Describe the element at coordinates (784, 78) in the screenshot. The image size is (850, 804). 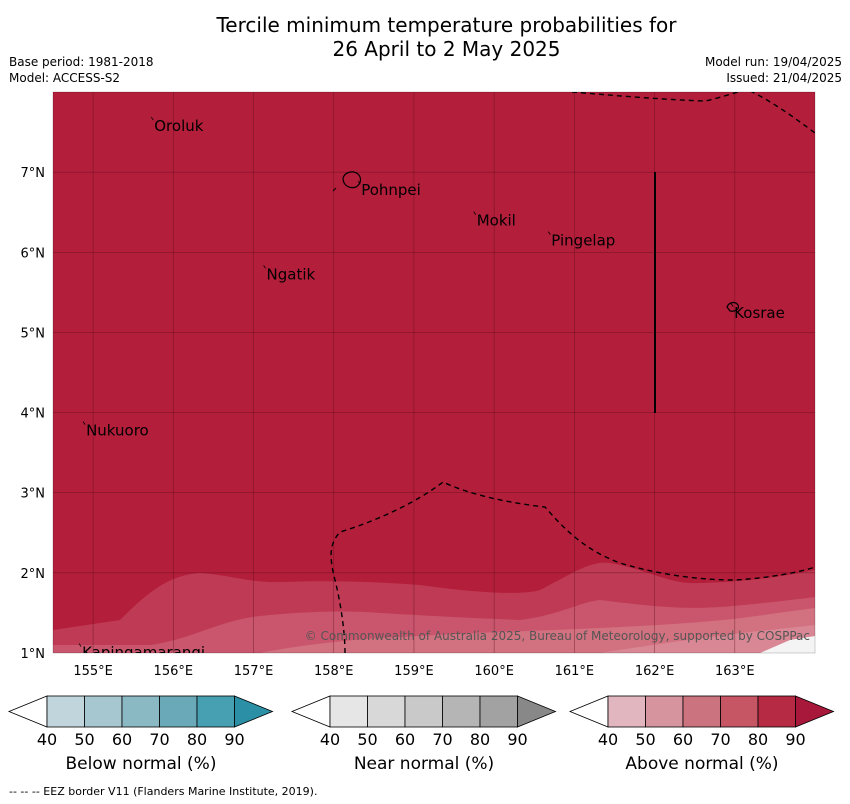
I see `issued-date: Issued: 21/04/2025` at that location.